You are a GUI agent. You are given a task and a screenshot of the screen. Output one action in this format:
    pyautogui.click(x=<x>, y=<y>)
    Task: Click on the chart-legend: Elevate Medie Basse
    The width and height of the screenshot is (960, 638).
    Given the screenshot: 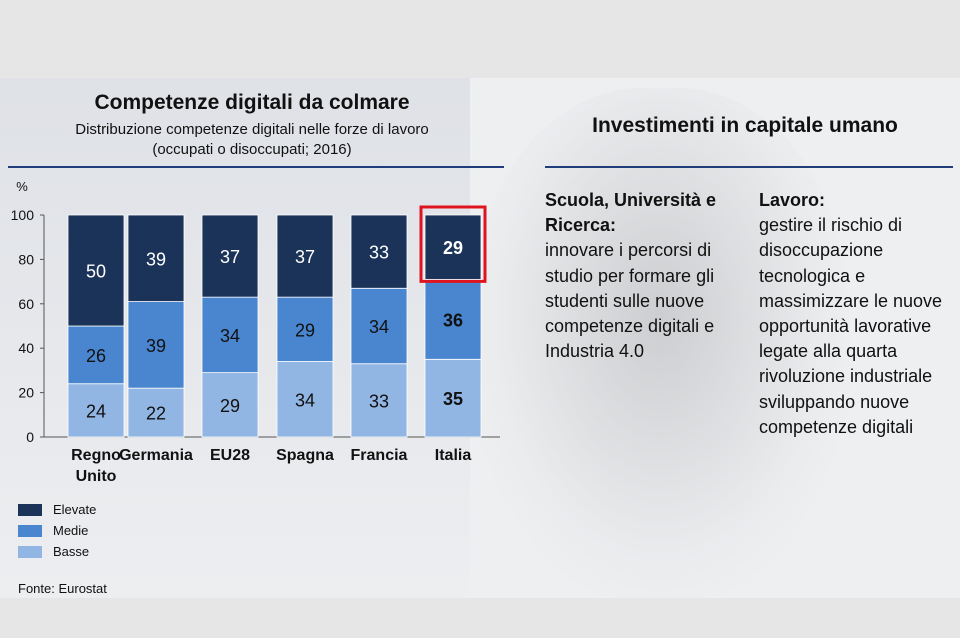 What is the action you would take?
    pyautogui.click(x=57, y=530)
    